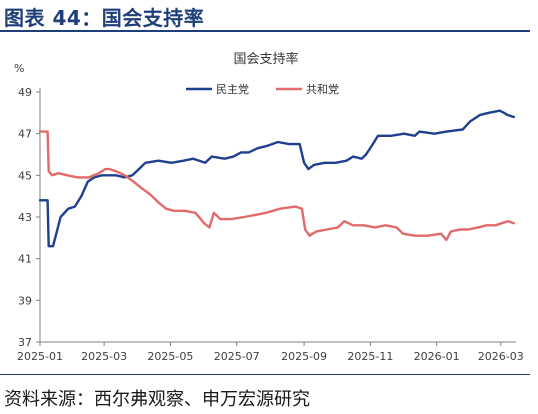 This screenshot has width=538, height=414. Describe the element at coordinates (265, 374) in the screenshot. I see `source-rule` at that location.